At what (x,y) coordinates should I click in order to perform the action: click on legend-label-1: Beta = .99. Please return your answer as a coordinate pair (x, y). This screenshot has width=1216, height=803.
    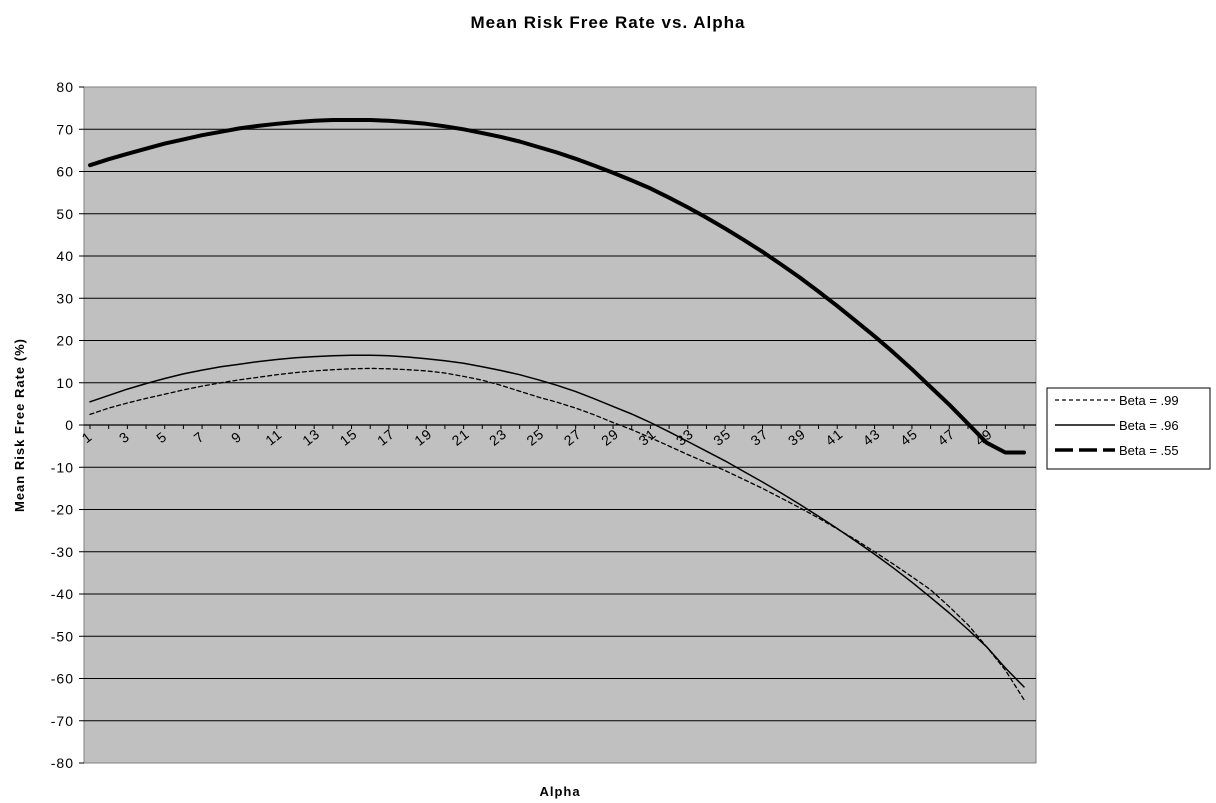
    Looking at the image, I should click on (1149, 400).